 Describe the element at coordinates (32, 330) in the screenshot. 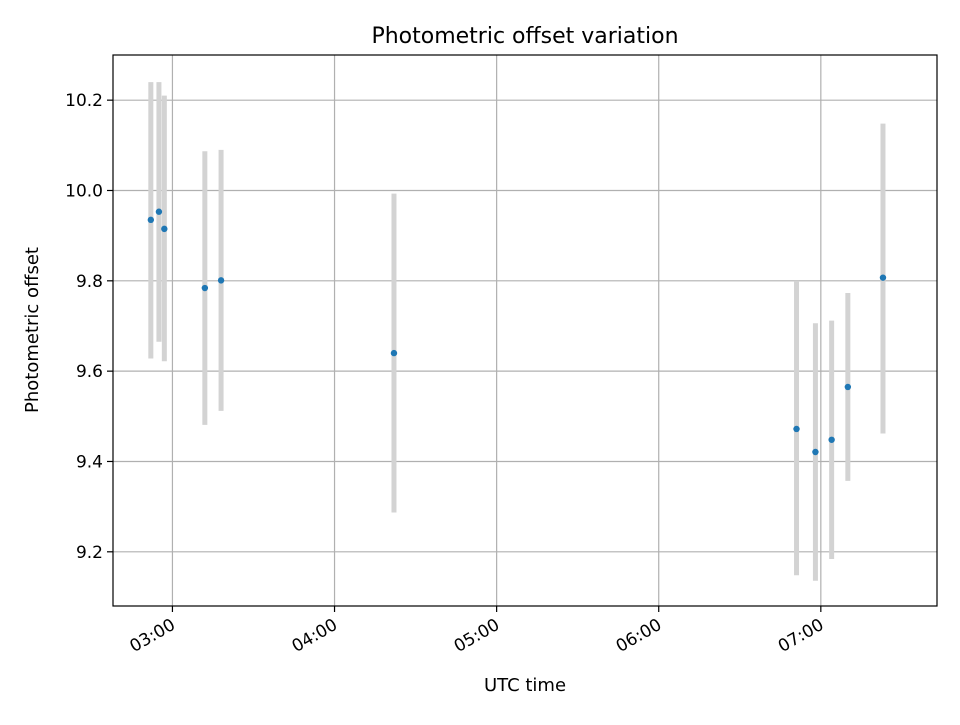

I see `y-axis-label: Photometric offset` at that location.